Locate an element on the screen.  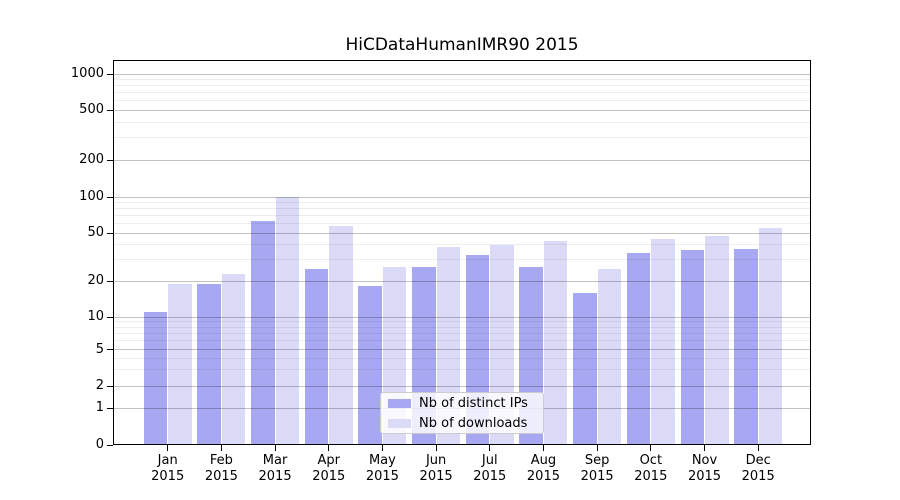
y-tick-label: 200 is located at coordinates (91, 159).